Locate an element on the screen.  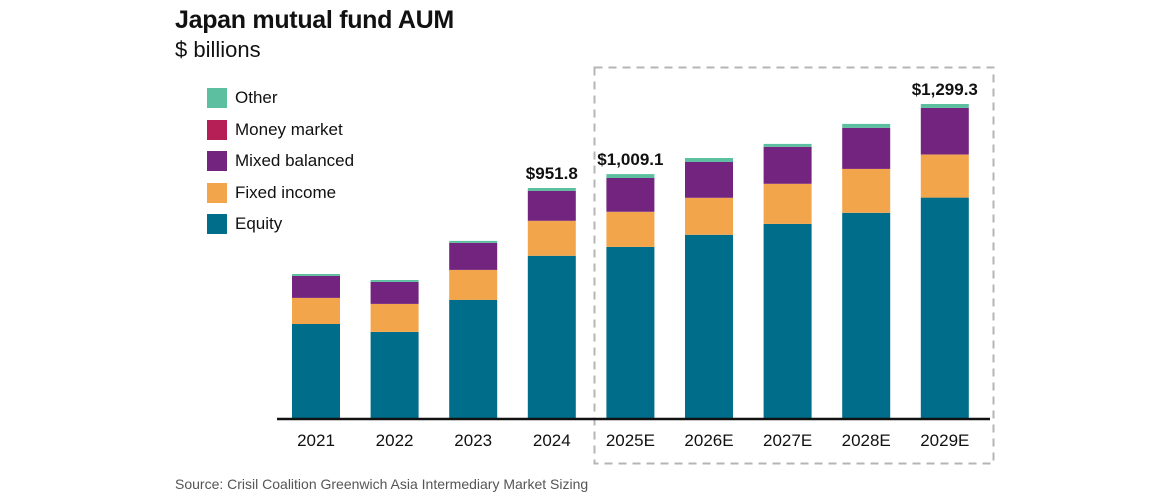
total-label-2024: $951.8 is located at coordinates (552, 173).